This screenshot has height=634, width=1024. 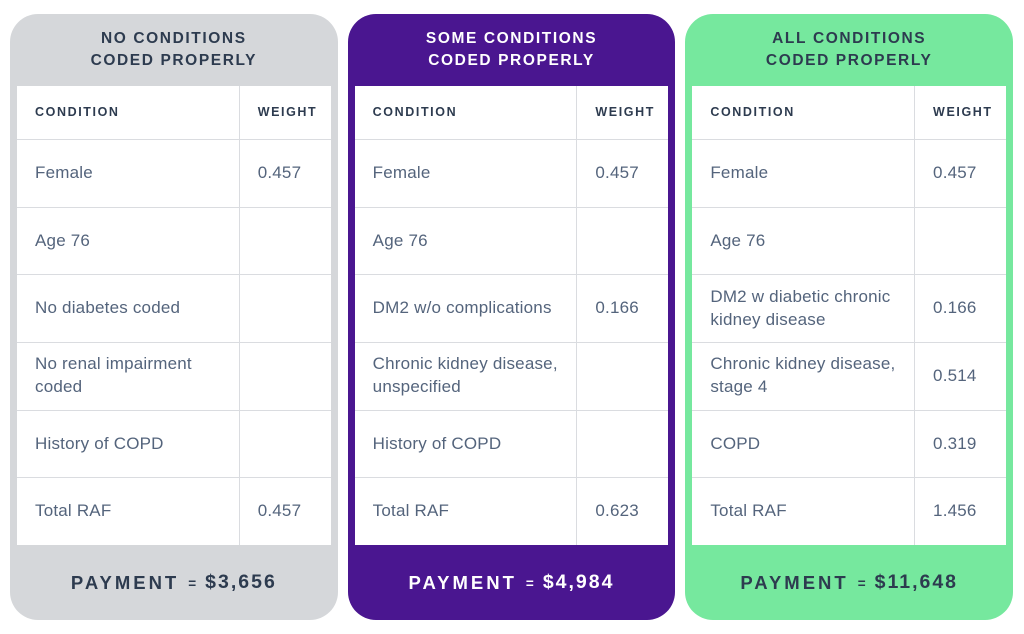 I want to click on condition-cell: Chronic kidney disease, unspecified, so click(x=466, y=376).